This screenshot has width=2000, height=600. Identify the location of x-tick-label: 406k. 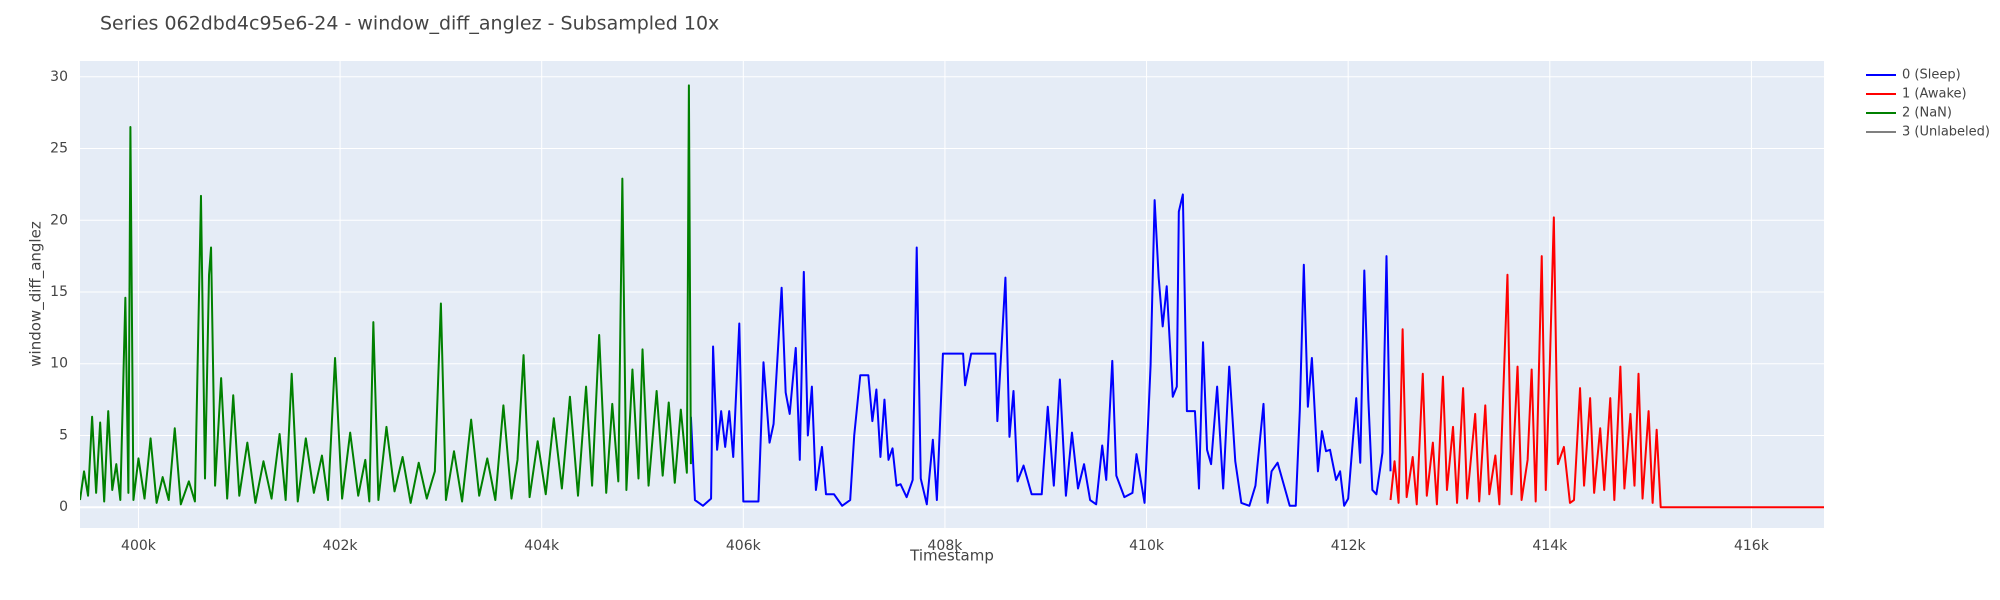
(744, 546).